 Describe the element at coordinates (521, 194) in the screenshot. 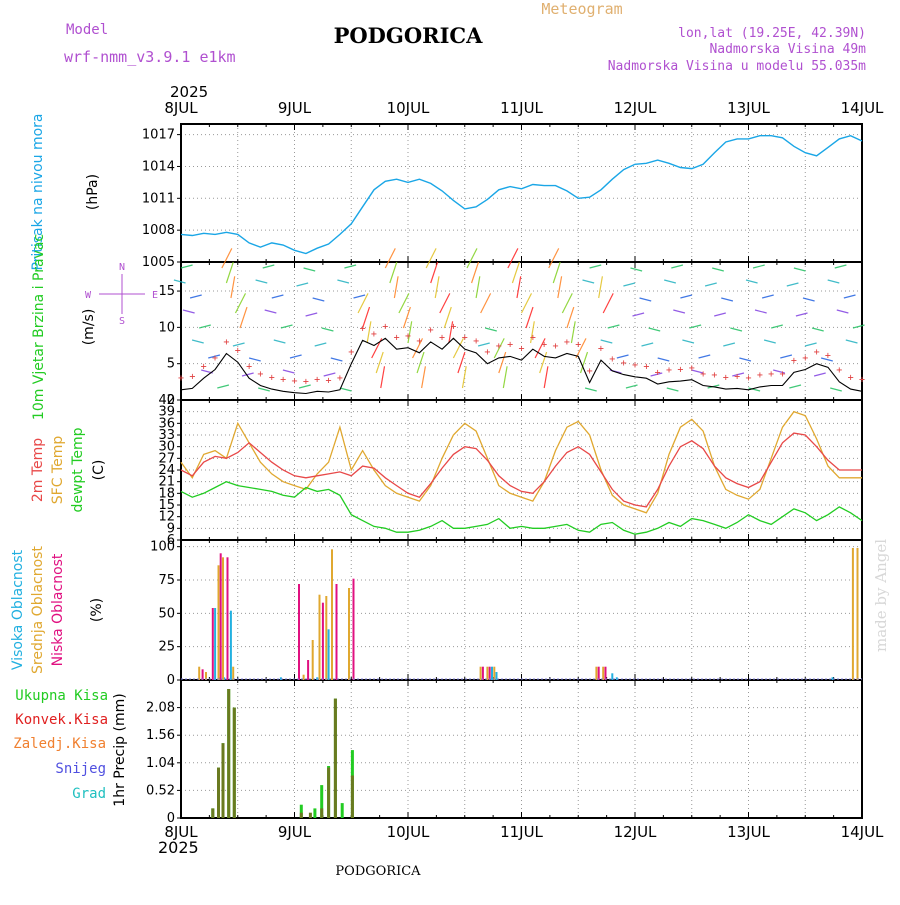

I see `pressure-line` at that location.